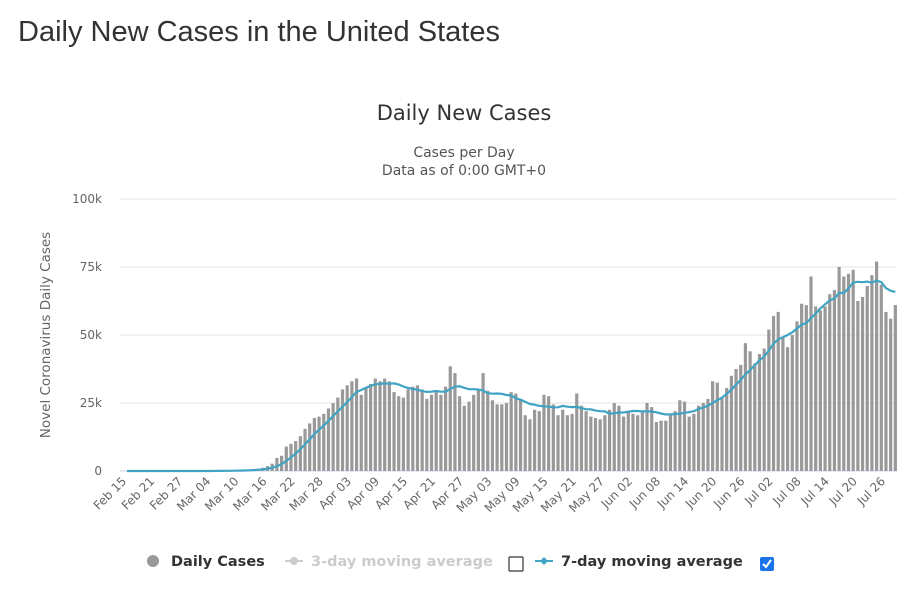 The height and width of the screenshot is (598, 900). What do you see at coordinates (389, 562) in the screenshot?
I see `legend-3day-average: 3-day moving average` at bounding box center [389, 562].